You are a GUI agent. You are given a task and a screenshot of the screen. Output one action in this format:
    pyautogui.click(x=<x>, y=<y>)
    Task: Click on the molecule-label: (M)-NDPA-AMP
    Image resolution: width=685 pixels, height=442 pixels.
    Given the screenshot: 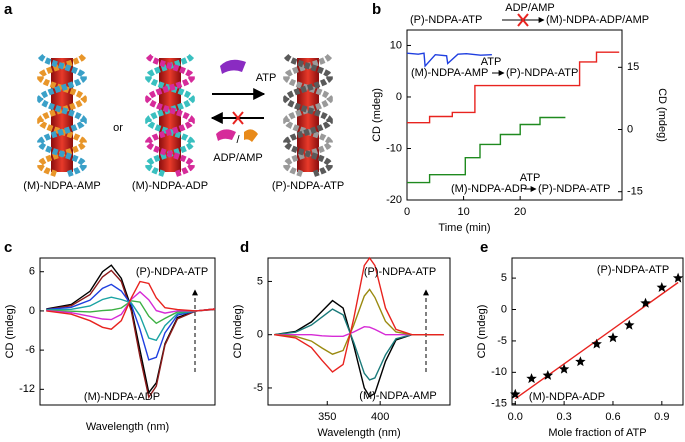 What is the action you would take?
    pyautogui.click(x=61, y=186)
    